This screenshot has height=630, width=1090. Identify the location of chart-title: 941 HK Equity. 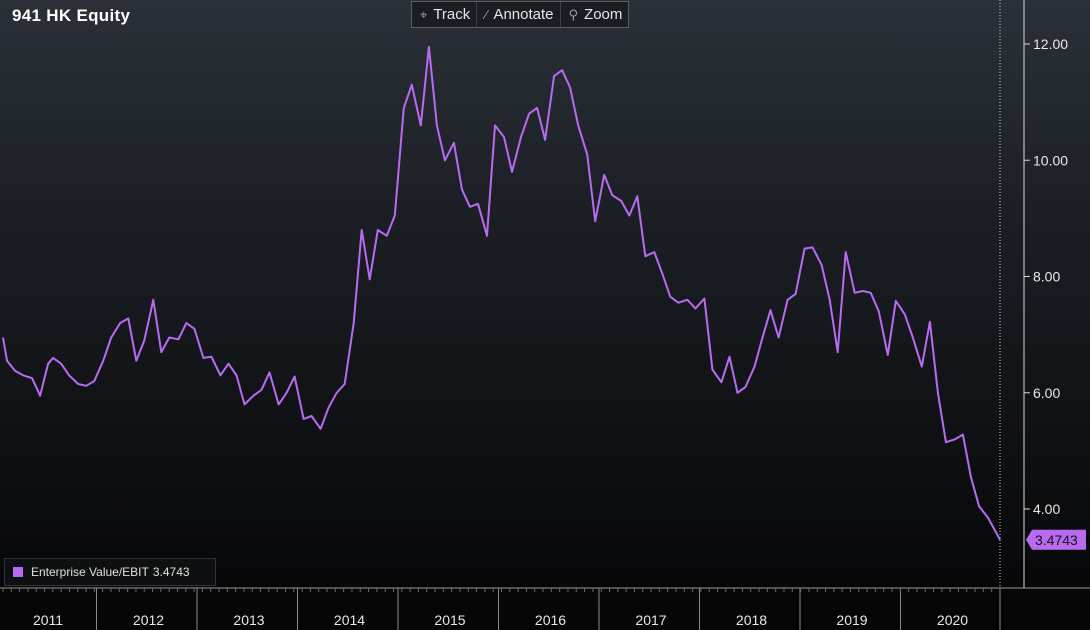
(71, 15).